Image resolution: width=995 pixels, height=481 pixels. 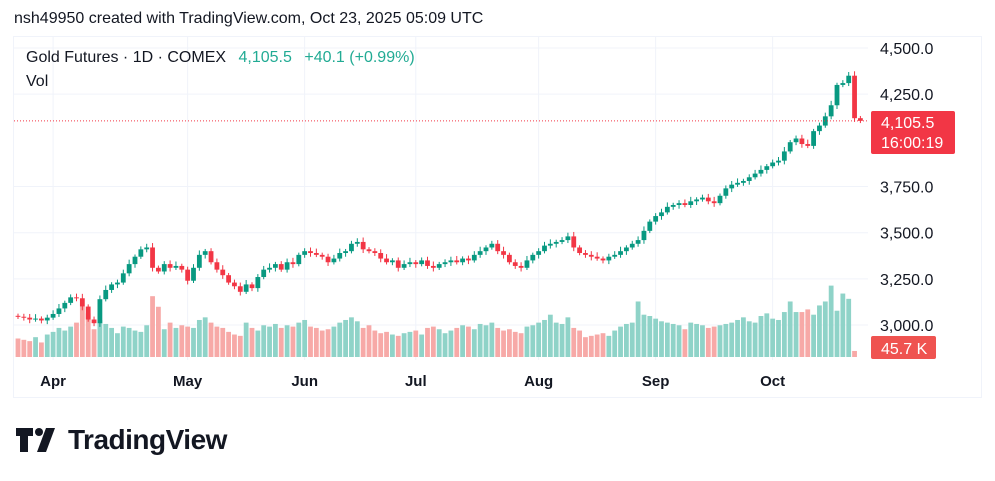 What do you see at coordinates (359, 57) in the screenshot?
I see `price-change: +40.1 (+0.99%)` at bounding box center [359, 57].